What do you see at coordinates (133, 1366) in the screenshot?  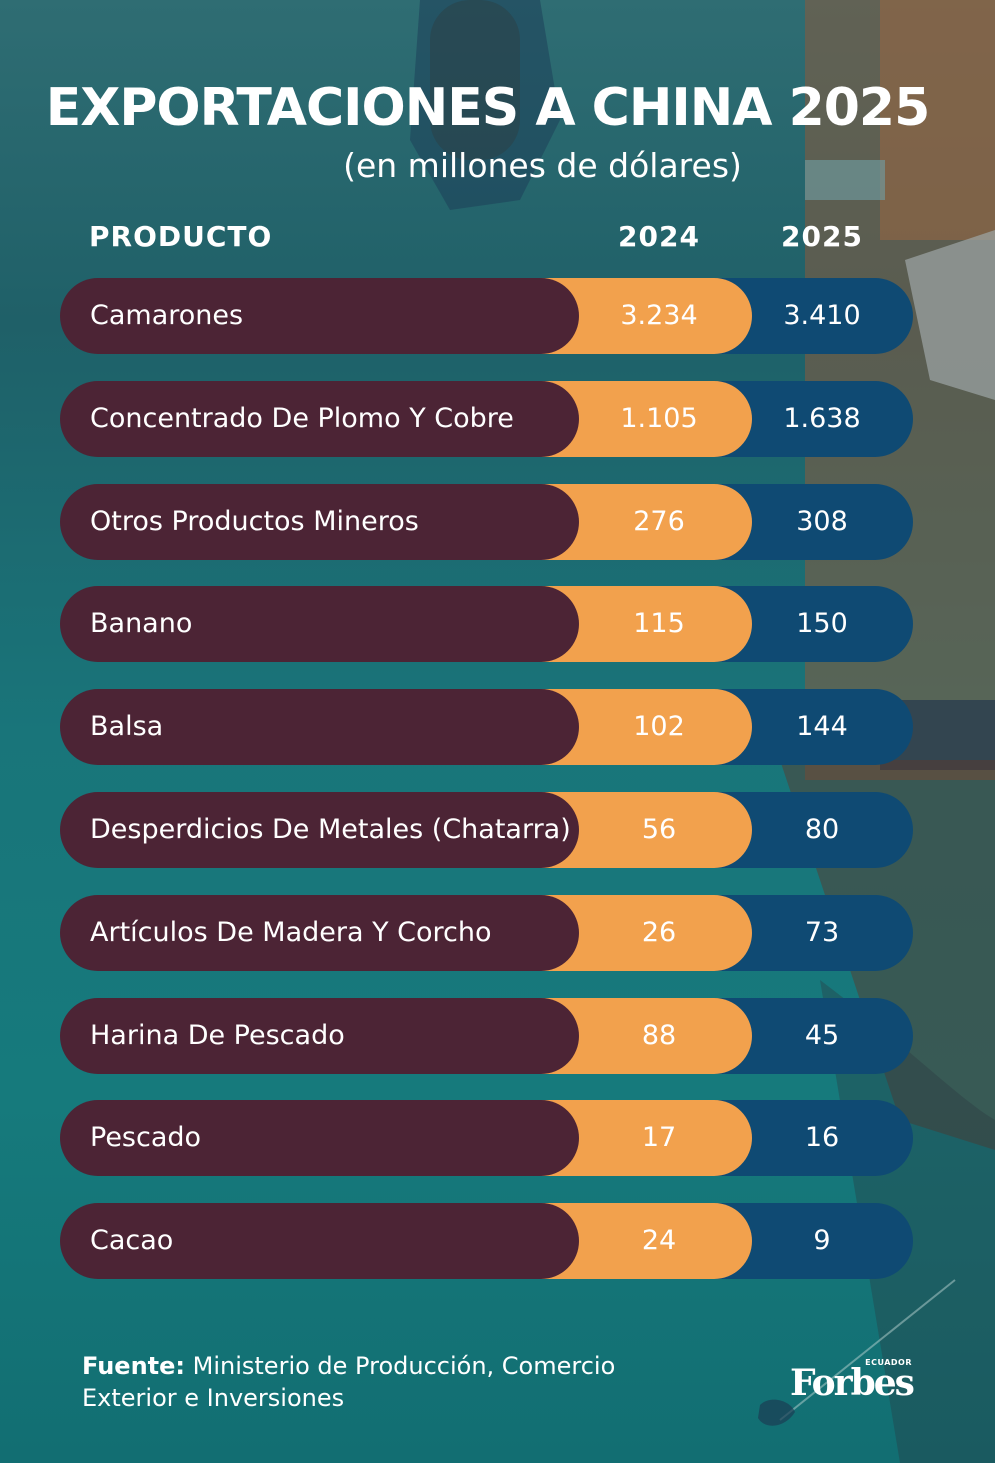 I see `source-label: Fuente:` at bounding box center [133, 1366].